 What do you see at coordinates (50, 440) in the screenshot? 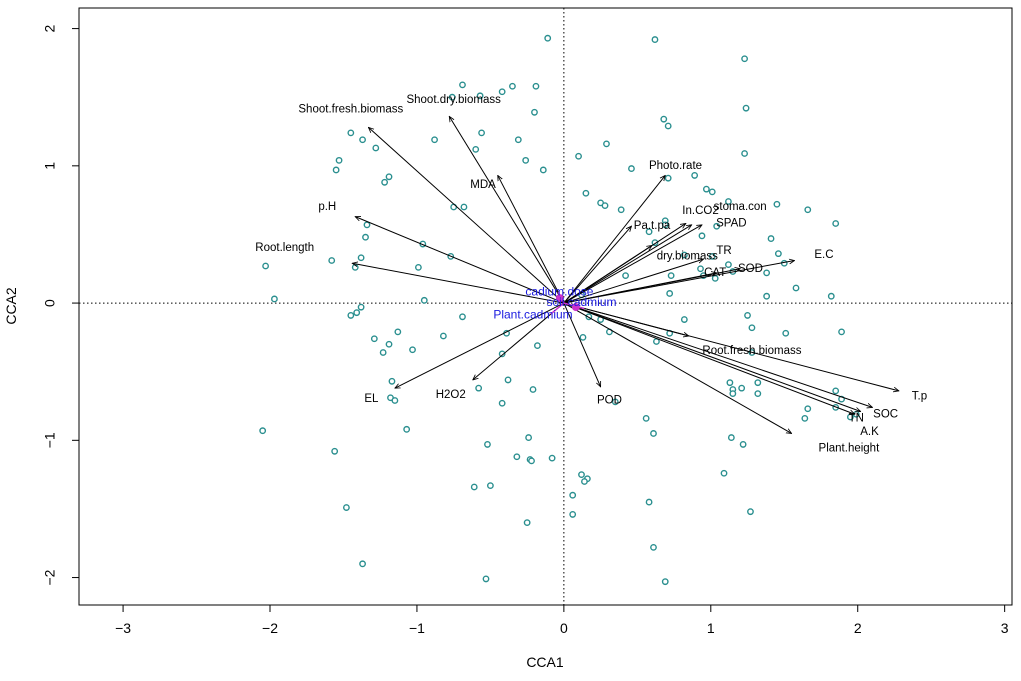
I see `y-tick-label: −1` at bounding box center [50, 440].